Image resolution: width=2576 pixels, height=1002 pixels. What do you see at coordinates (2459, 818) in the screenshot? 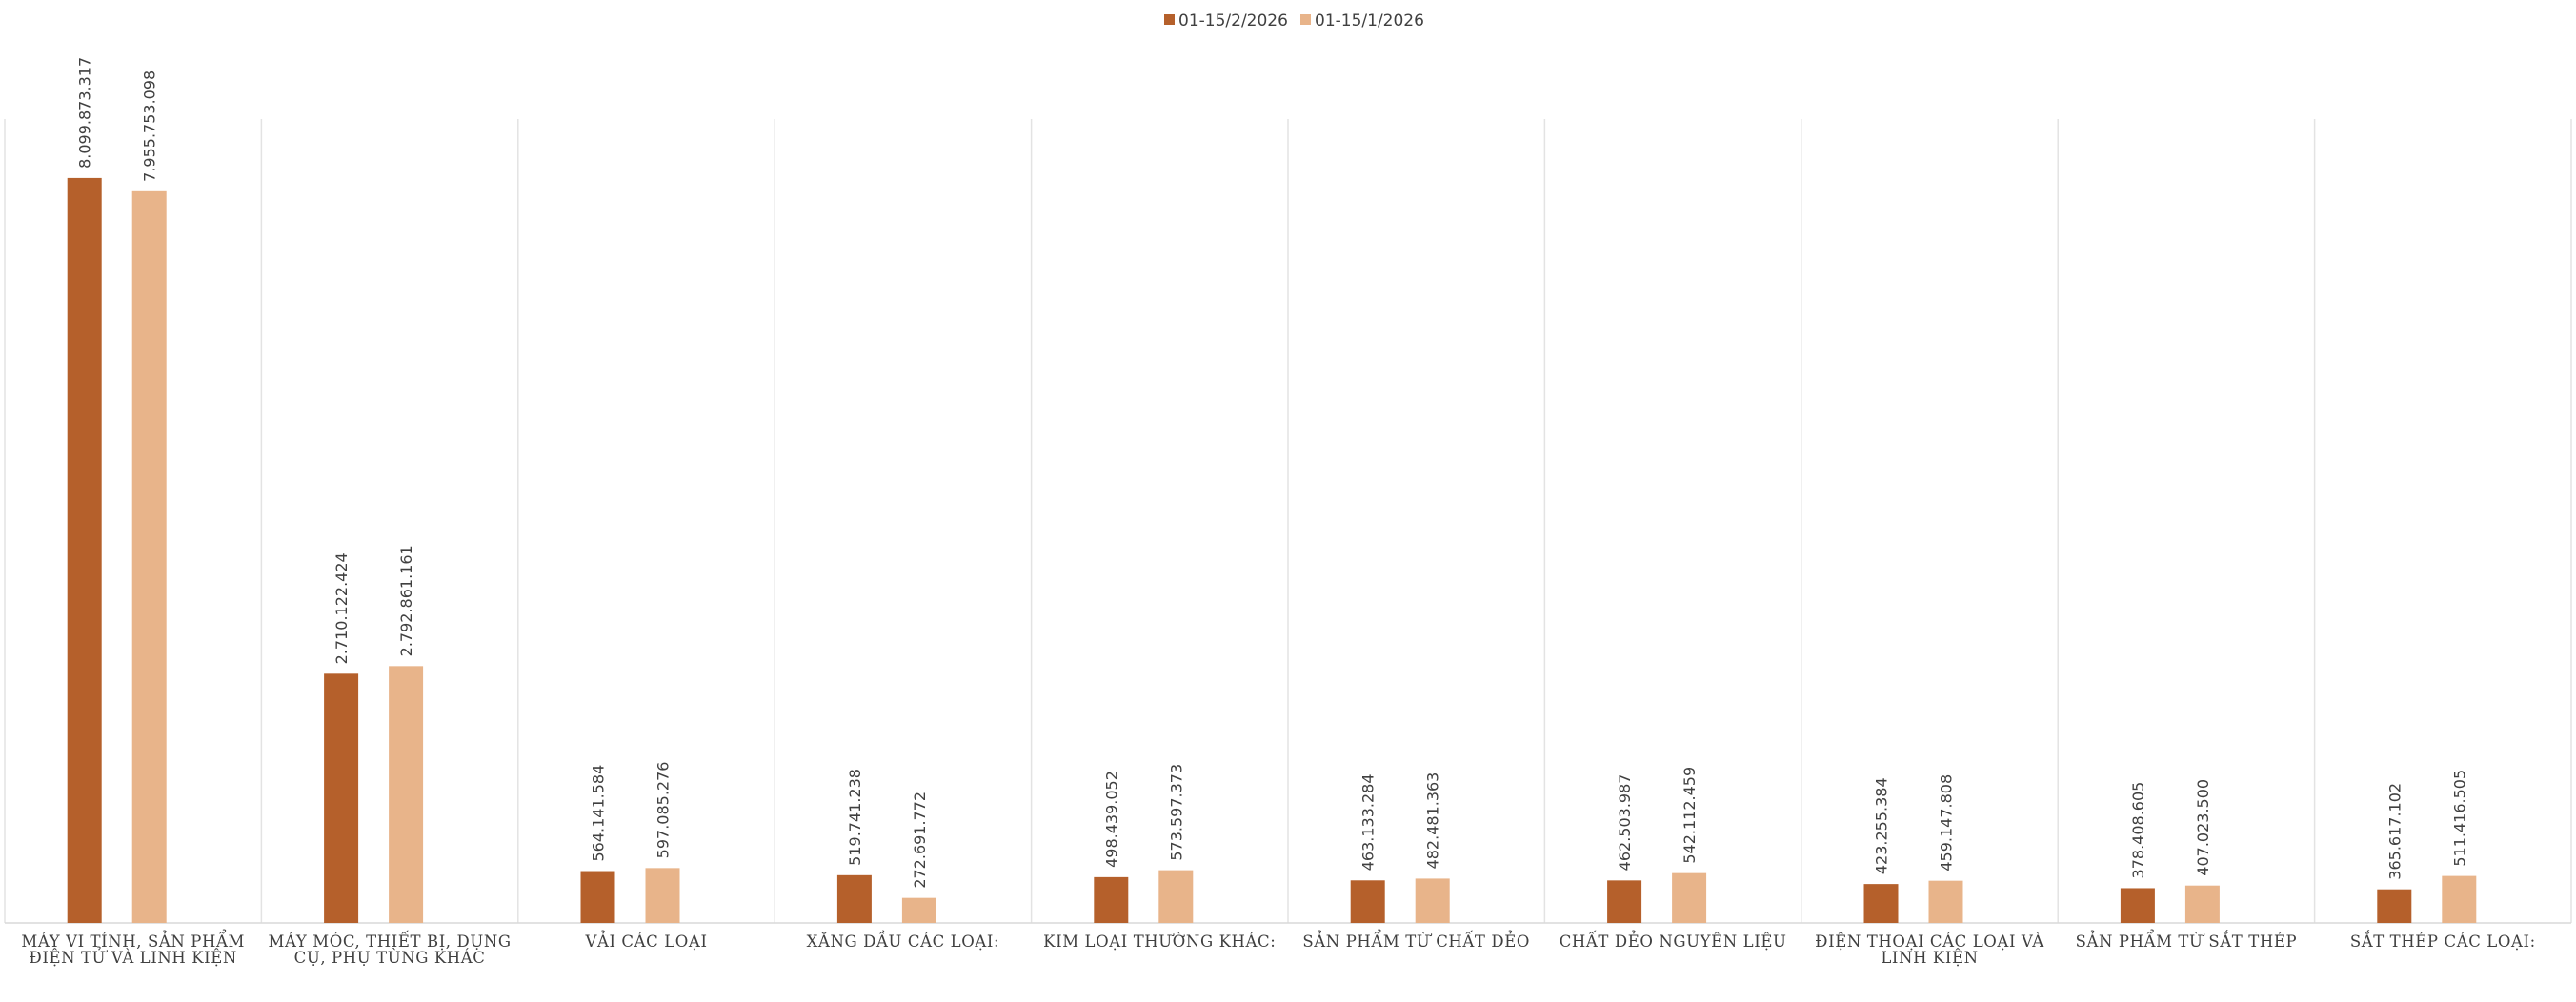
I see `data-label-s2-c10: 511.416.505` at bounding box center [2459, 818].